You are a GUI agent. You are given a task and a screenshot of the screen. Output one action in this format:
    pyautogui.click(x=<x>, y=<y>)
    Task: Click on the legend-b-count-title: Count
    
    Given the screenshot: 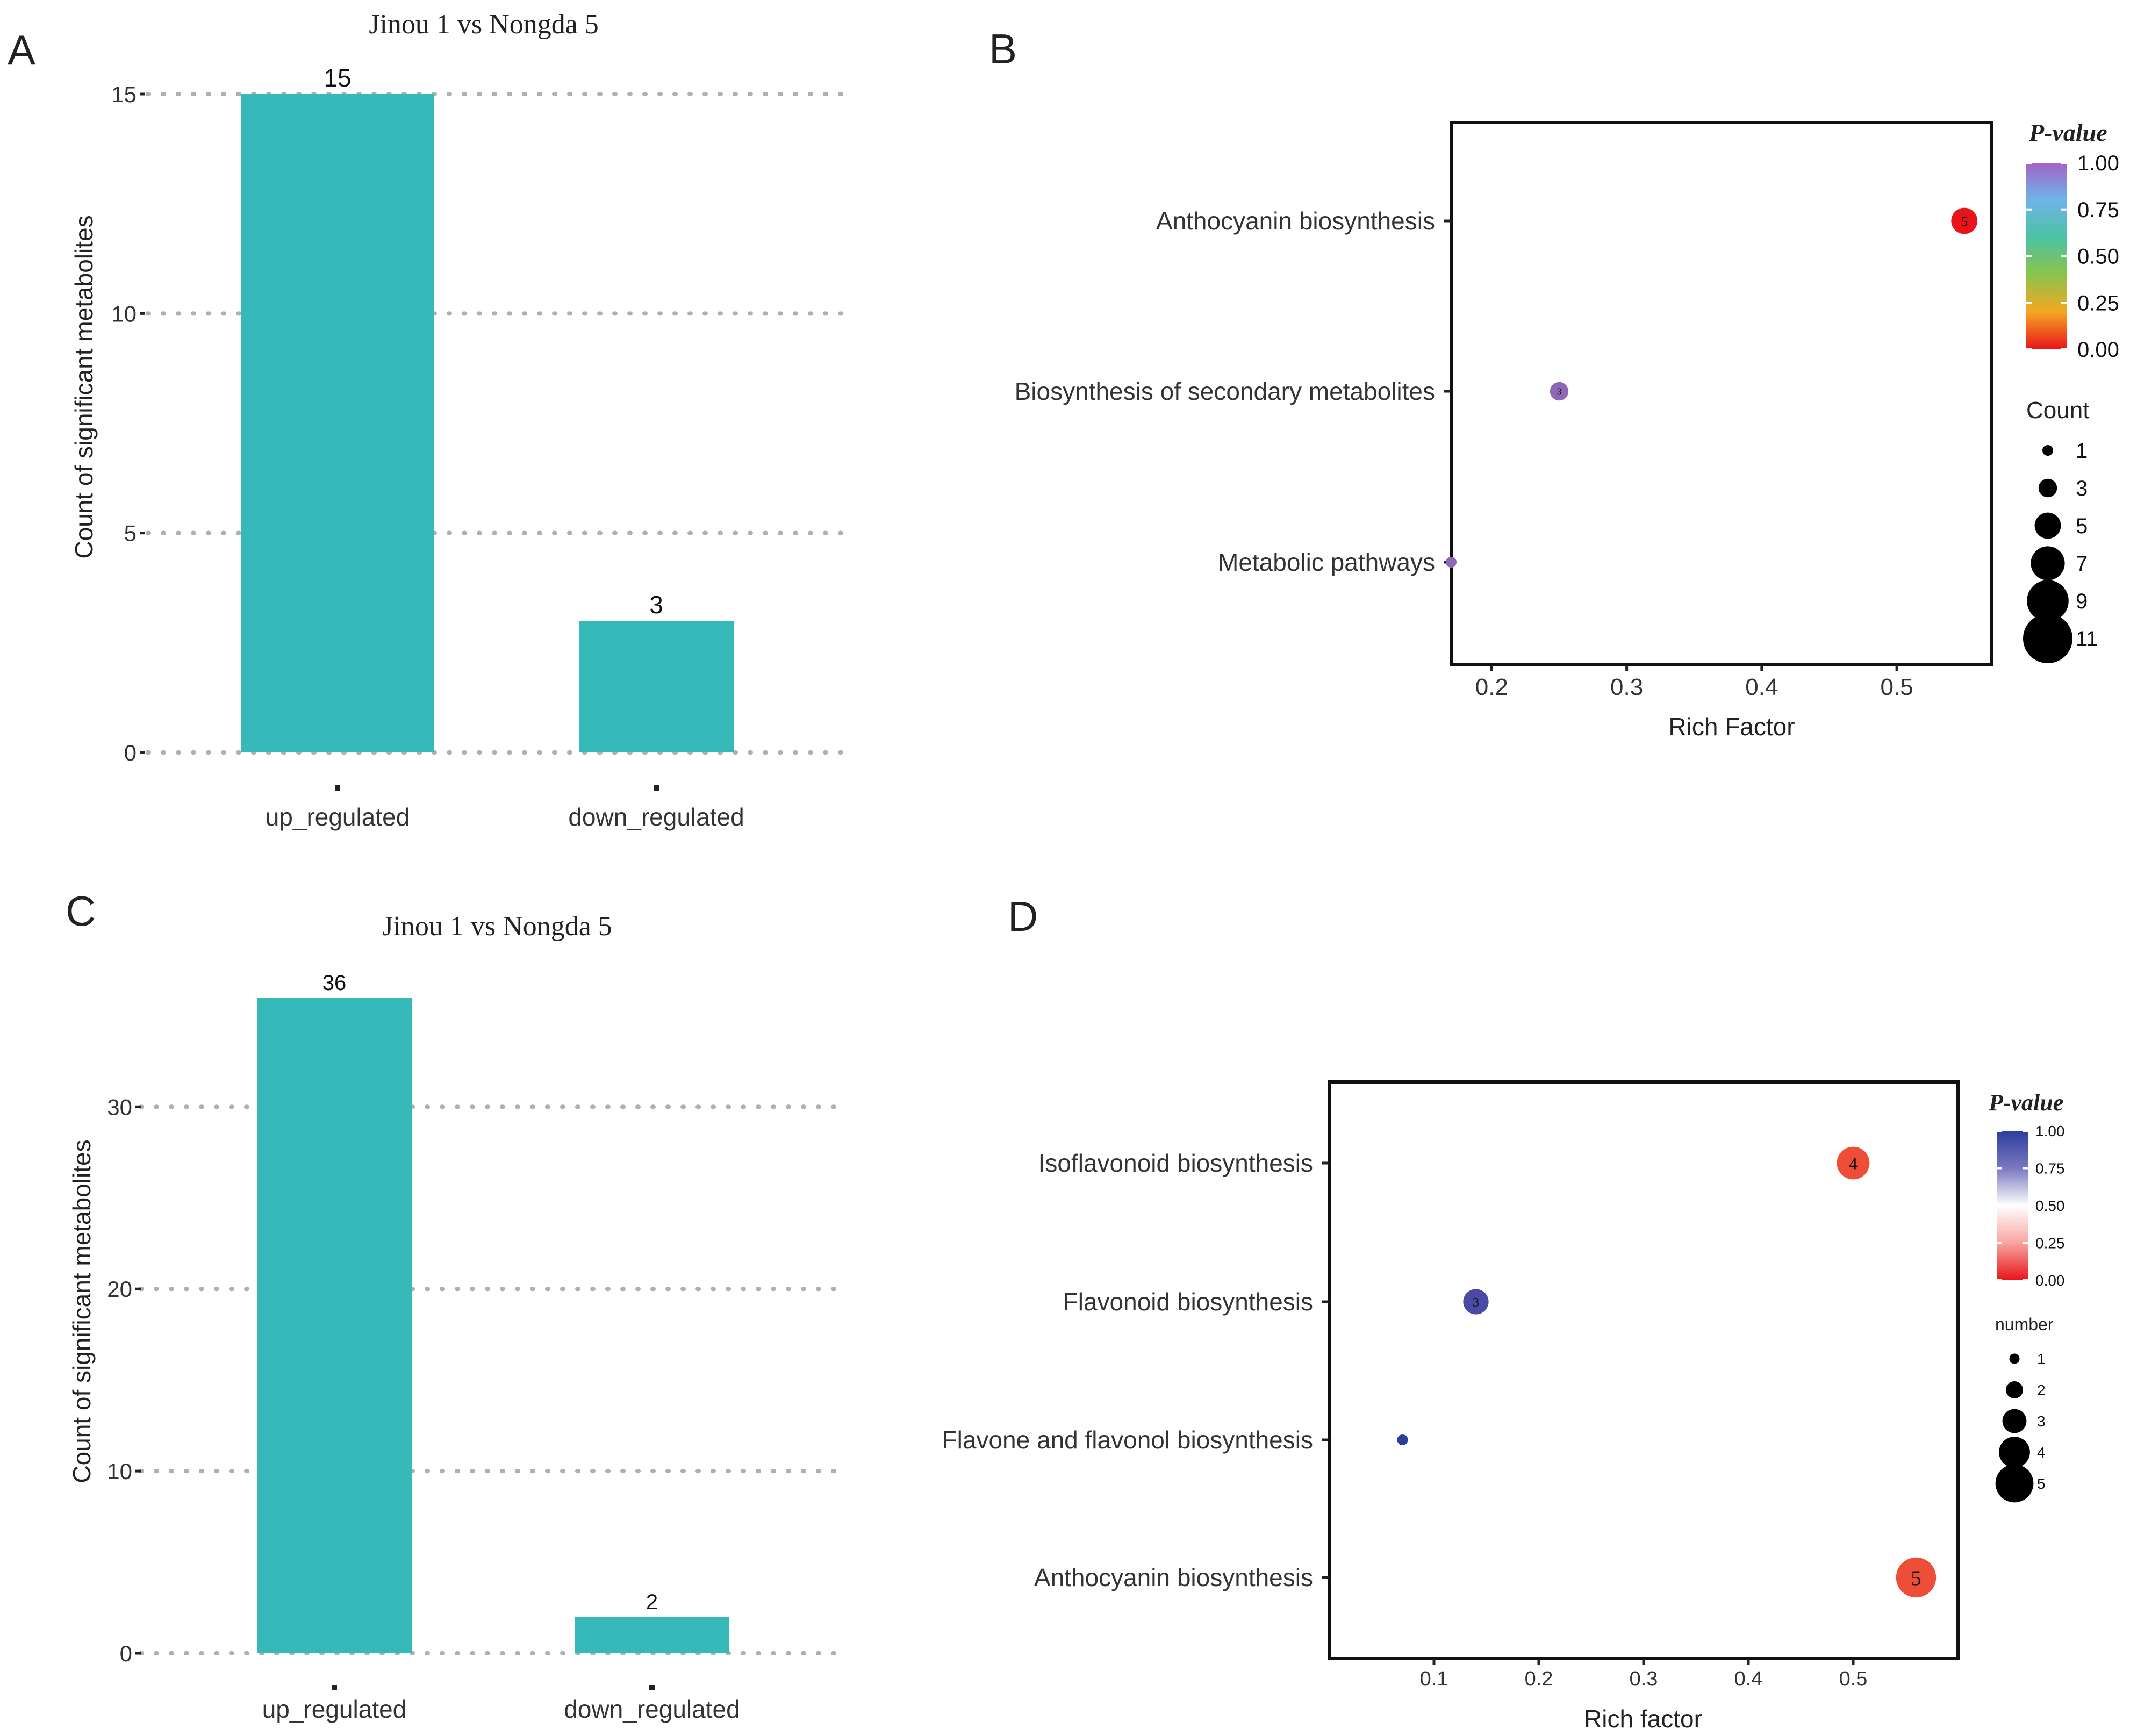 What is the action you would take?
    pyautogui.click(x=2057, y=410)
    